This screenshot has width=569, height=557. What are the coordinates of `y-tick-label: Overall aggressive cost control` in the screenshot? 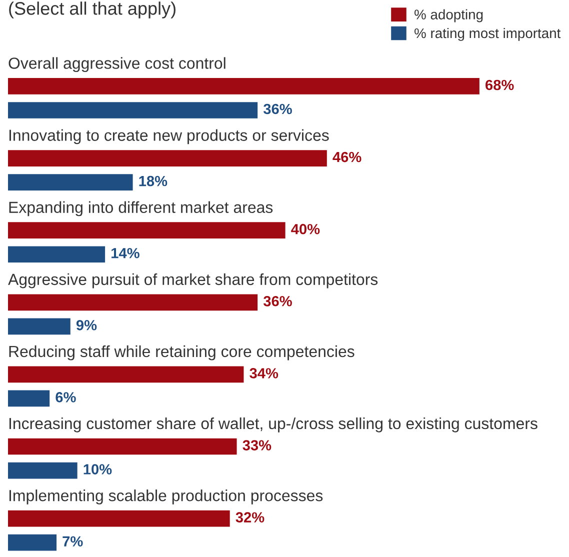 It's located at (117, 64).